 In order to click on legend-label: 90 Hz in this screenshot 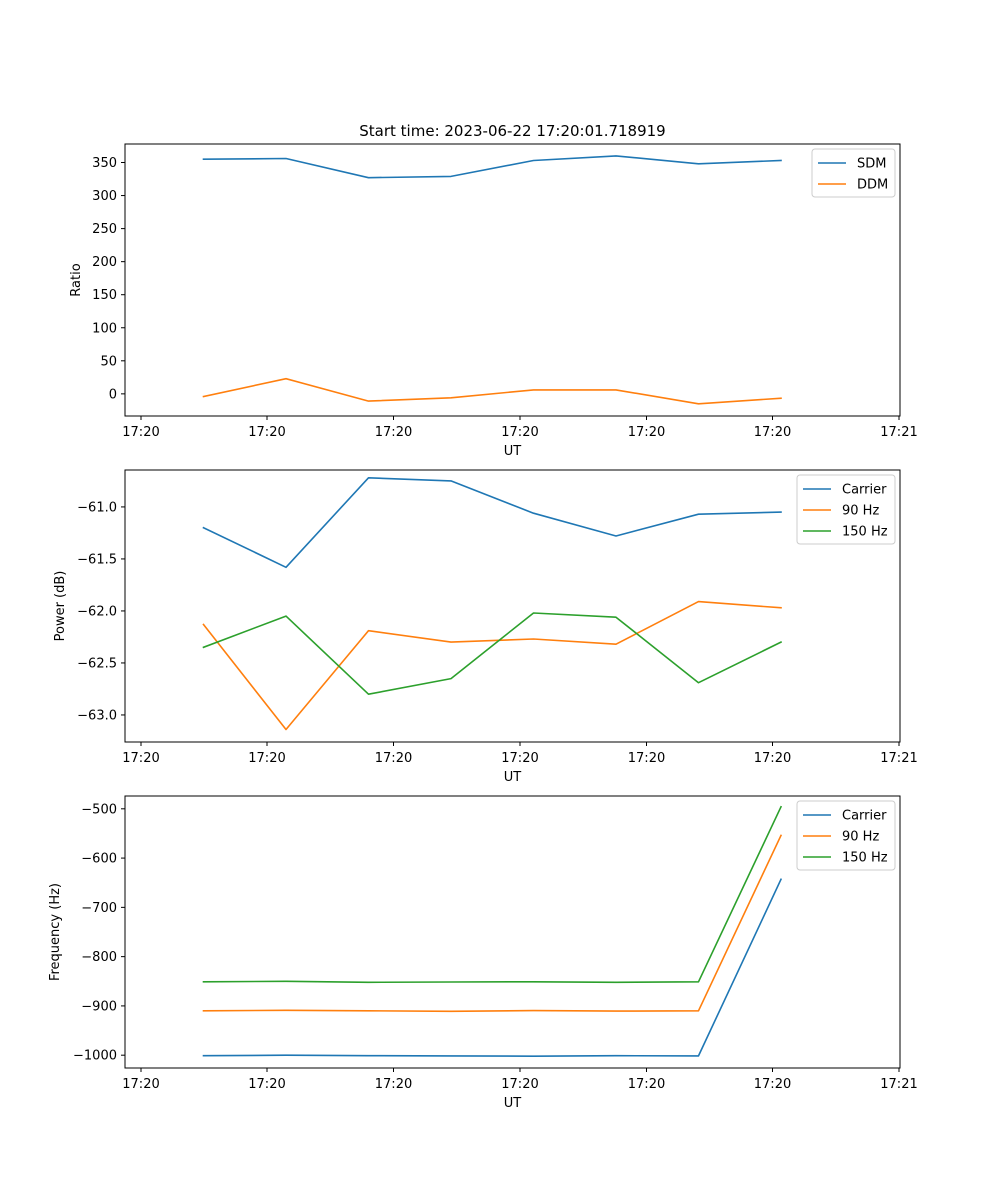, I will do `click(860, 837)`.